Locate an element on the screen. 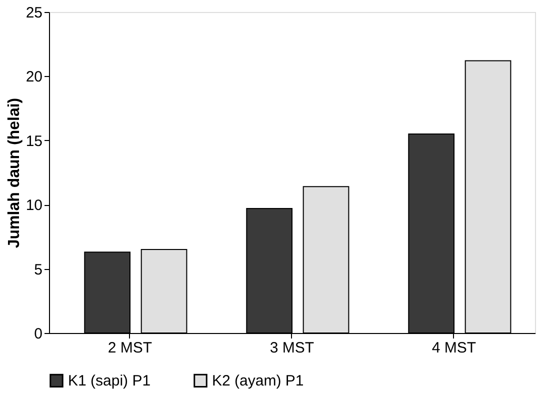 This screenshot has height=410, width=556. x-tick-label: 4 MST is located at coordinates (454, 348).